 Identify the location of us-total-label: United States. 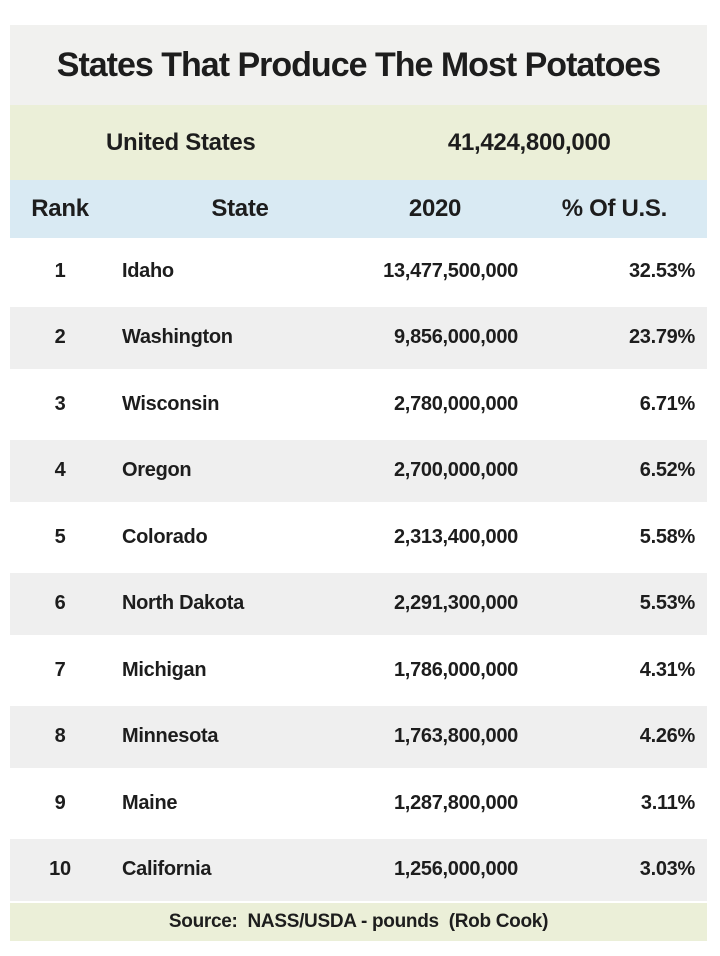
(181, 142).